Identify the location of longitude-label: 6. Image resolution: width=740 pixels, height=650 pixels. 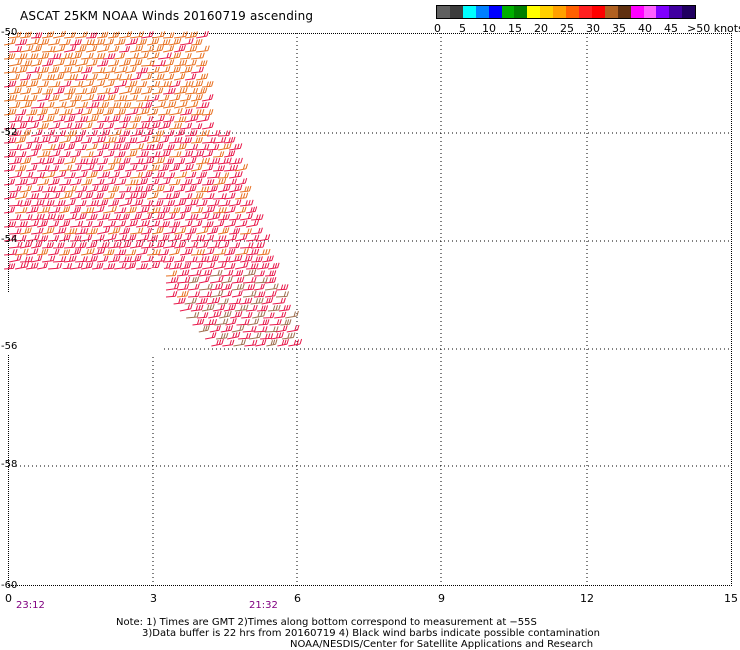
(297, 598).